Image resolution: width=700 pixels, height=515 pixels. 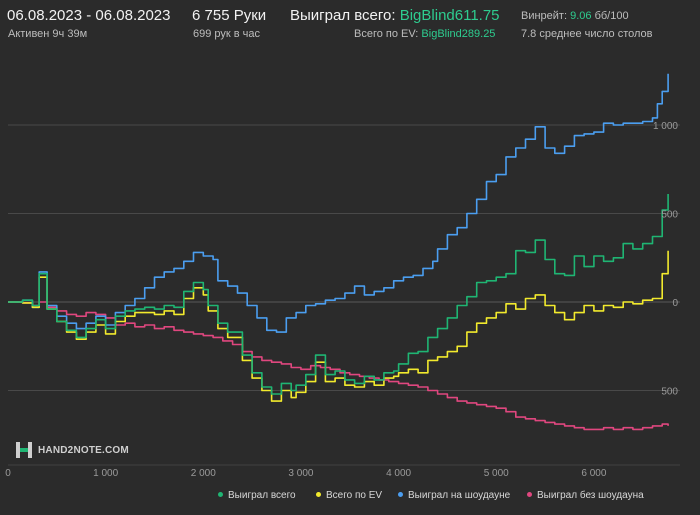 I want to click on ev-total-label: Всего по EV:, so click(x=386, y=34).